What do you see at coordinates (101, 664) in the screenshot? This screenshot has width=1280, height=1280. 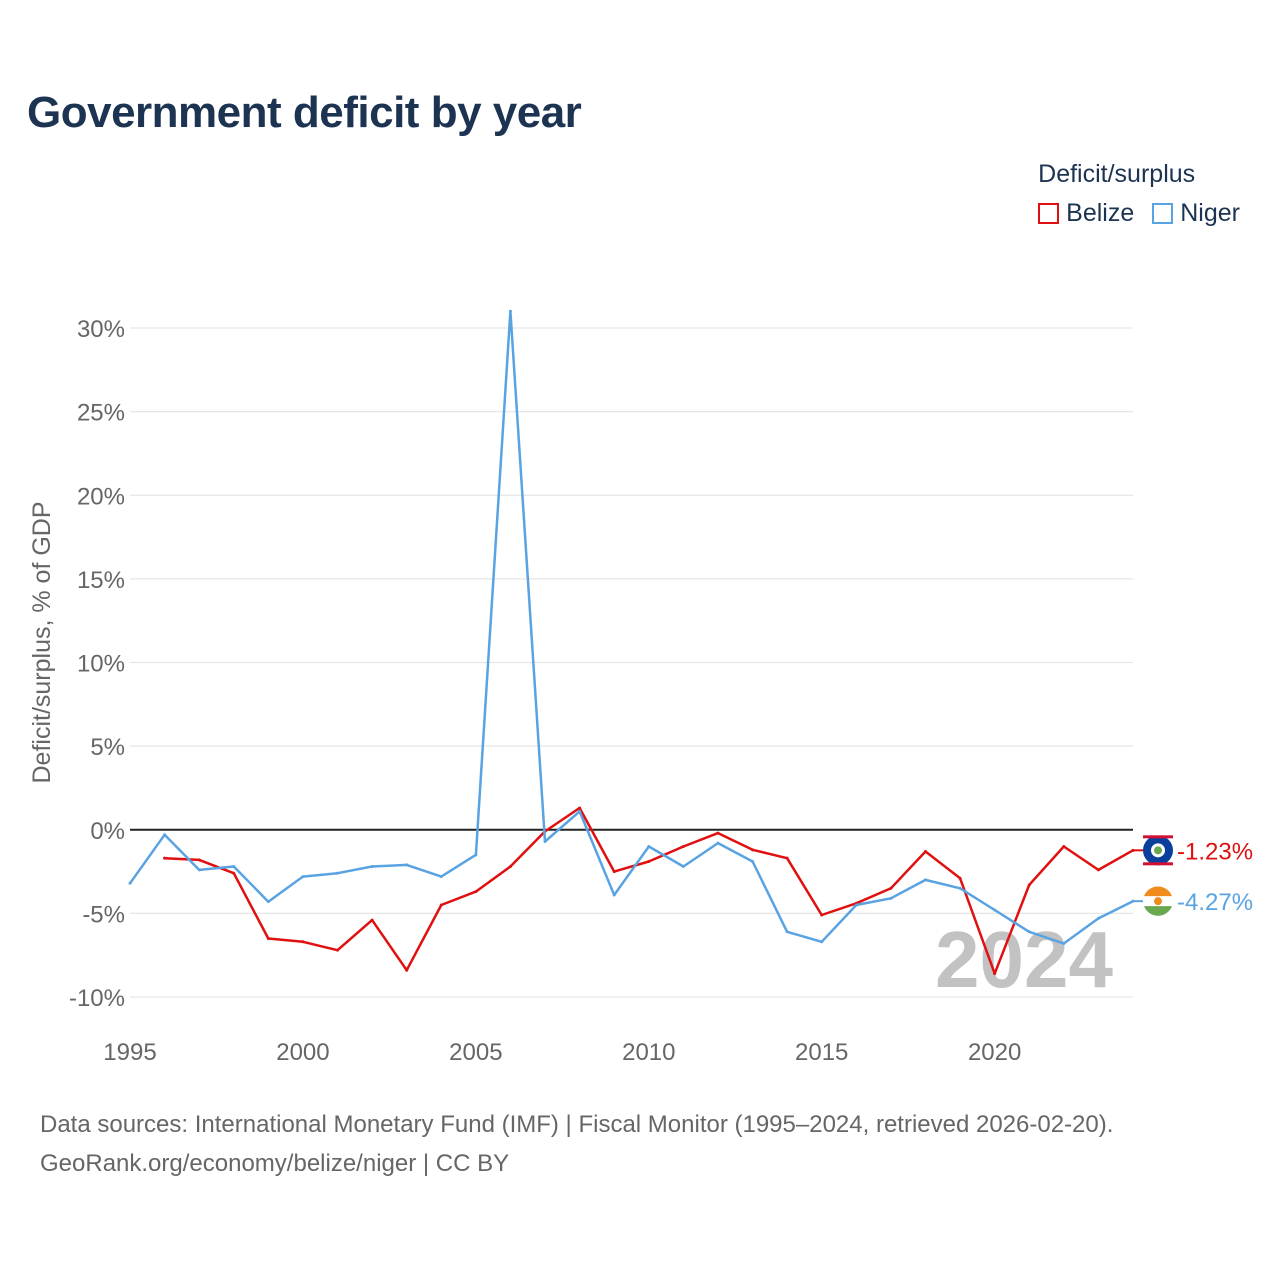 I see `y-tick-label: 10%` at bounding box center [101, 664].